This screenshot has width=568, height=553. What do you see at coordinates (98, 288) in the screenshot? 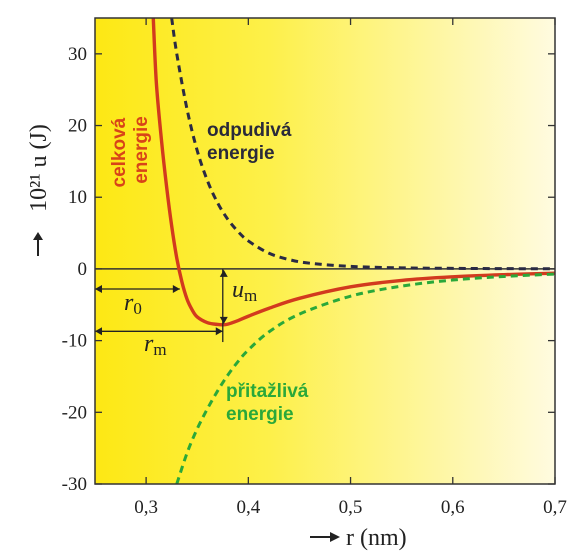
I see `r0-arrow-left` at bounding box center [98, 288].